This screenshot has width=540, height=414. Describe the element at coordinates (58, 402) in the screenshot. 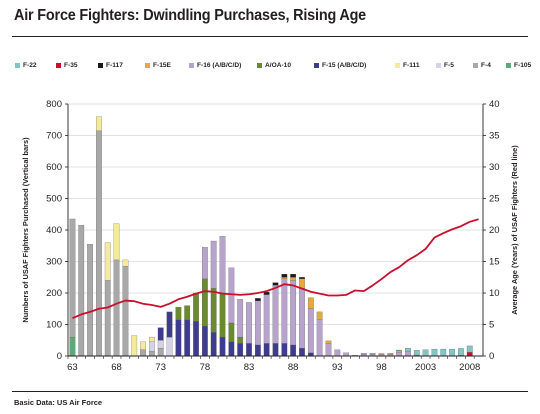

I see `source-note: Basic Data: US Air Force` at that location.